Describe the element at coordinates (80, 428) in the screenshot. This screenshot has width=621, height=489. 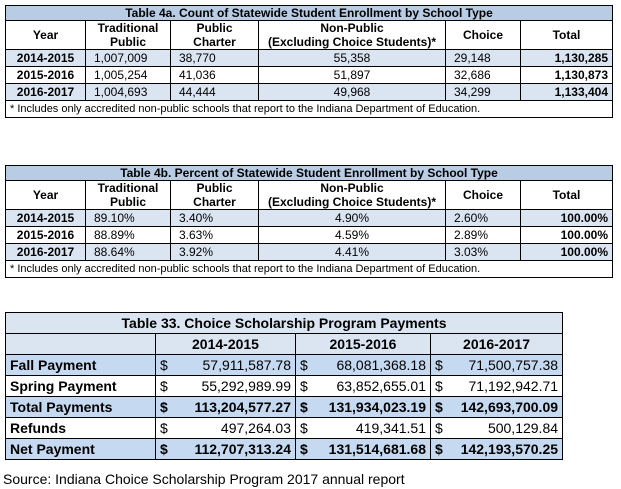
I see `row-label: Refunds` at that location.